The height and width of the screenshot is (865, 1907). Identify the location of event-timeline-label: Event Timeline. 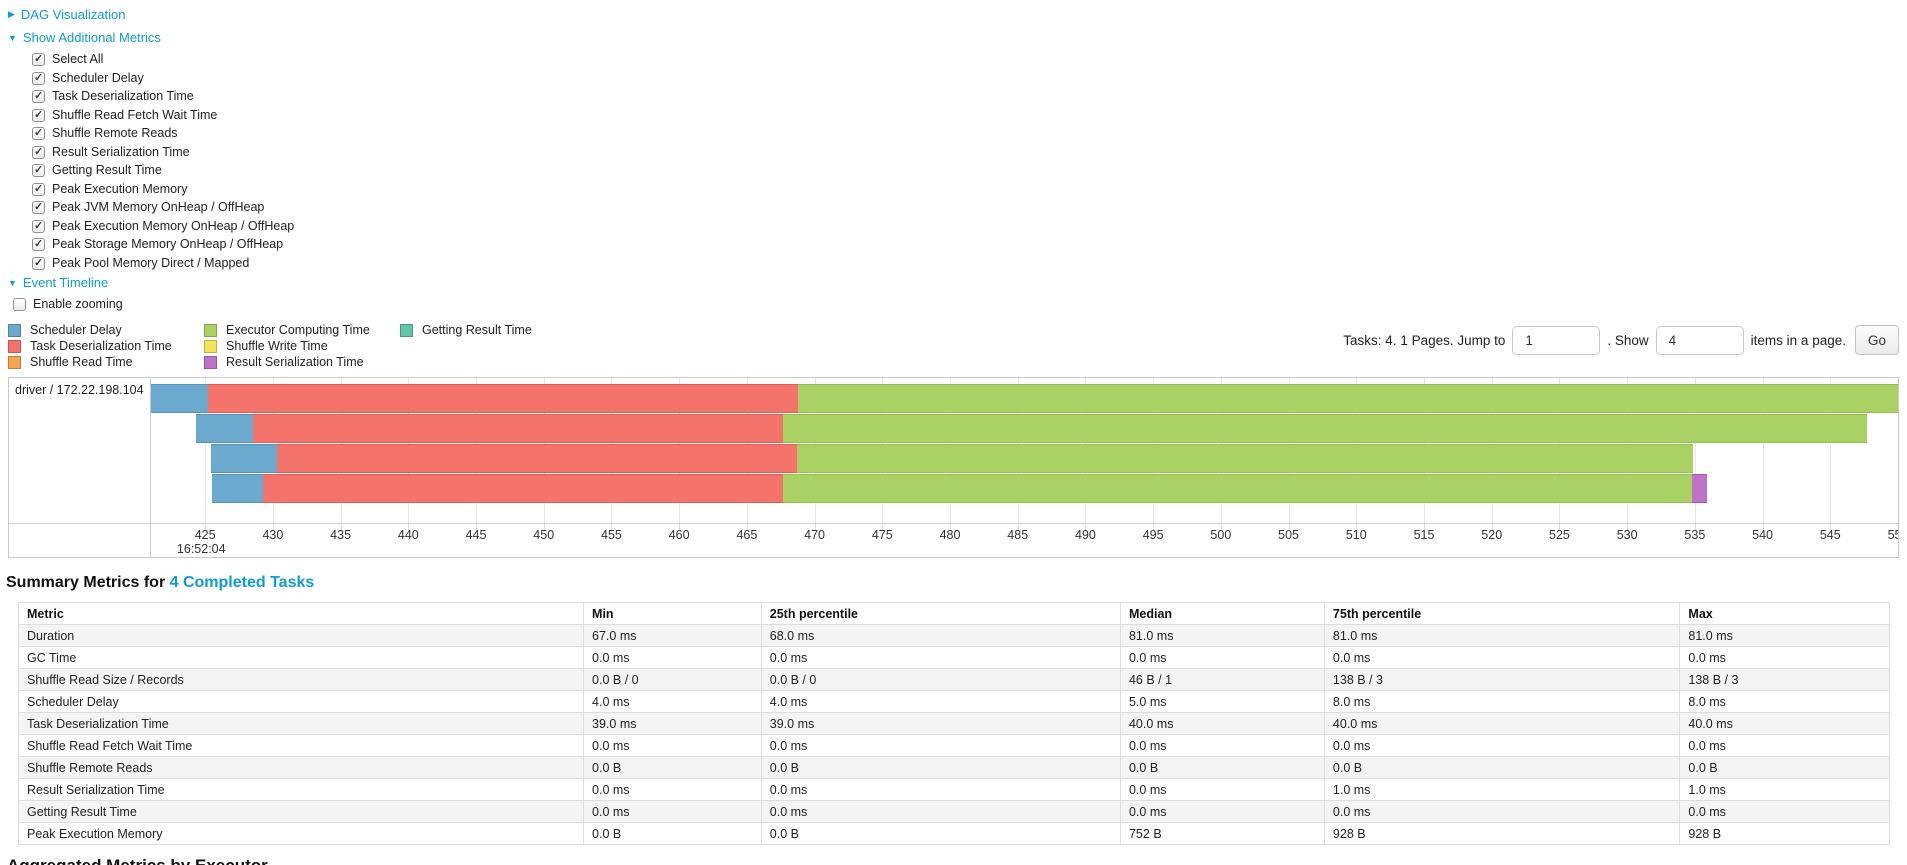
(65, 282).